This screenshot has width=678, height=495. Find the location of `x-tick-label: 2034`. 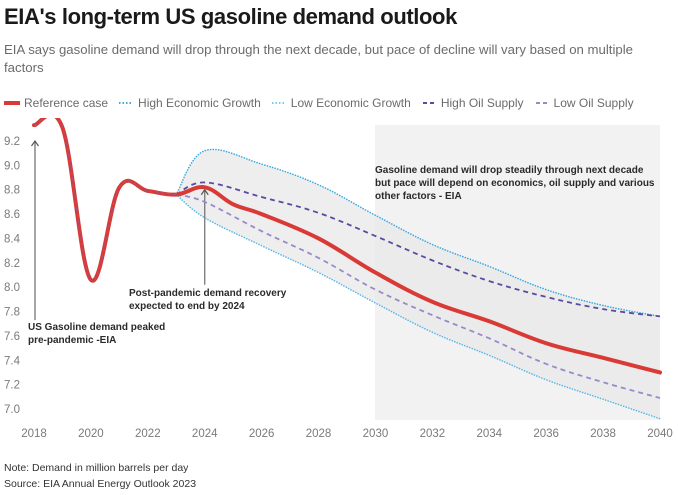

x-tick-label: 2034 is located at coordinates (489, 434).